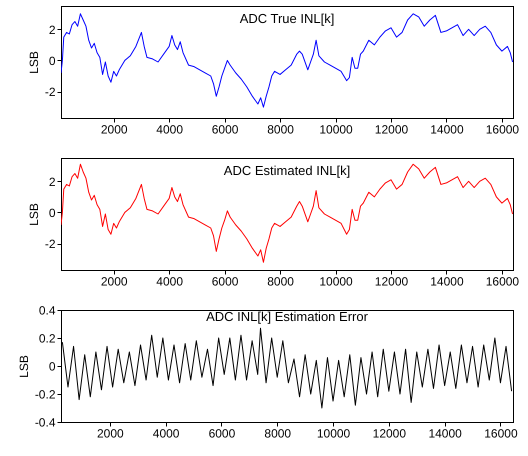 This screenshot has height=456, width=528. I want to click on y-tick-label: 0.4, so click(47, 311).